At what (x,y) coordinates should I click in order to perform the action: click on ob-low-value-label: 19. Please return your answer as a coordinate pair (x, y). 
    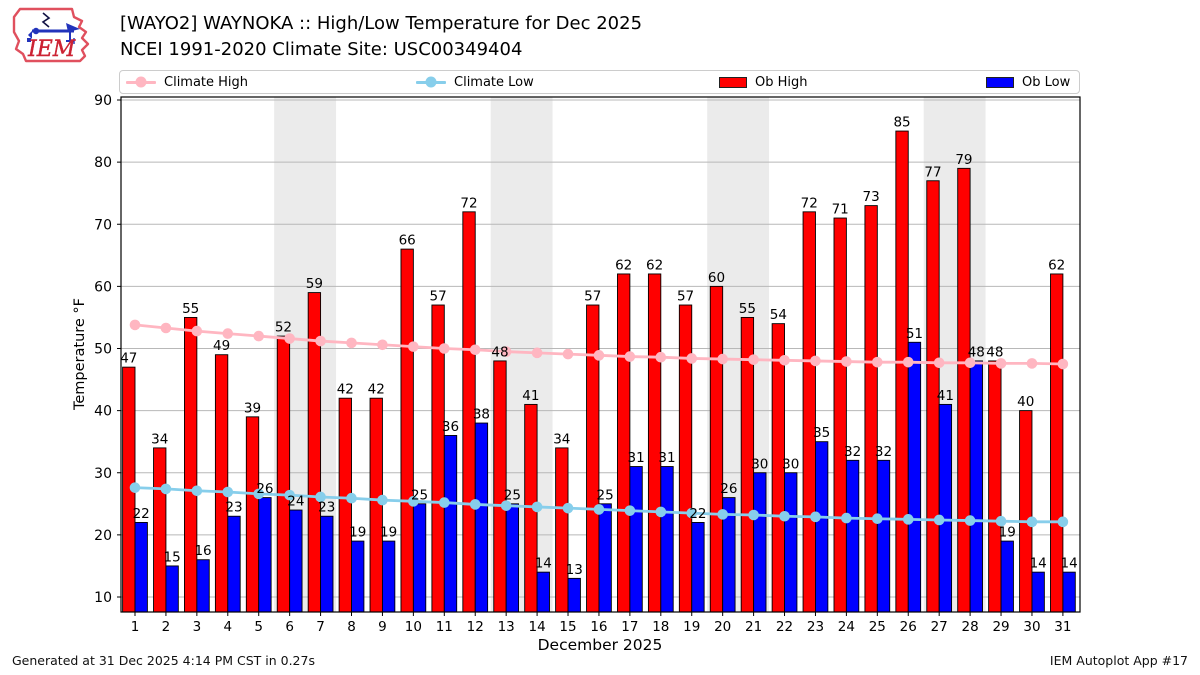
    Looking at the image, I should click on (357, 533).